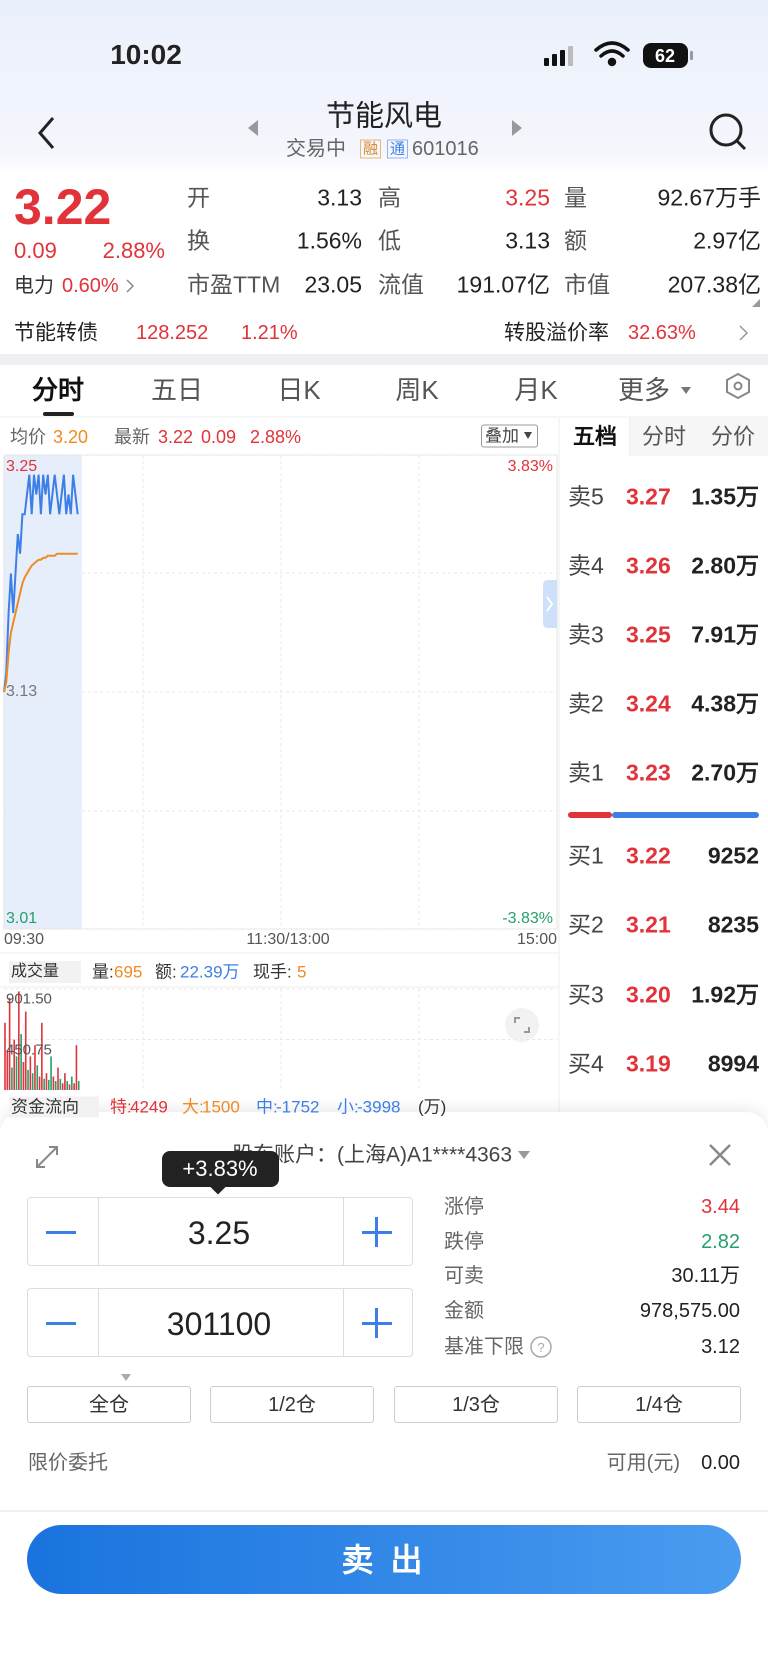 This screenshot has height=1669, width=768. What do you see at coordinates (648, 703) in the screenshot?
I see `level-price: 3.24` at bounding box center [648, 703].